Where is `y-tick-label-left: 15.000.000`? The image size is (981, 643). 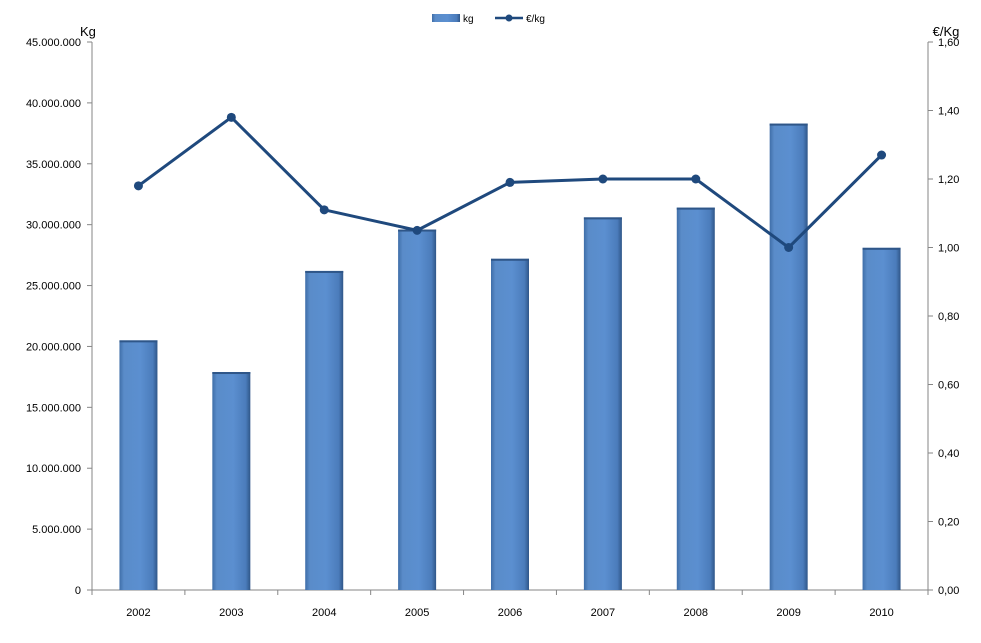 y-tick-label-left: 15.000.000 is located at coordinates (53, 408).